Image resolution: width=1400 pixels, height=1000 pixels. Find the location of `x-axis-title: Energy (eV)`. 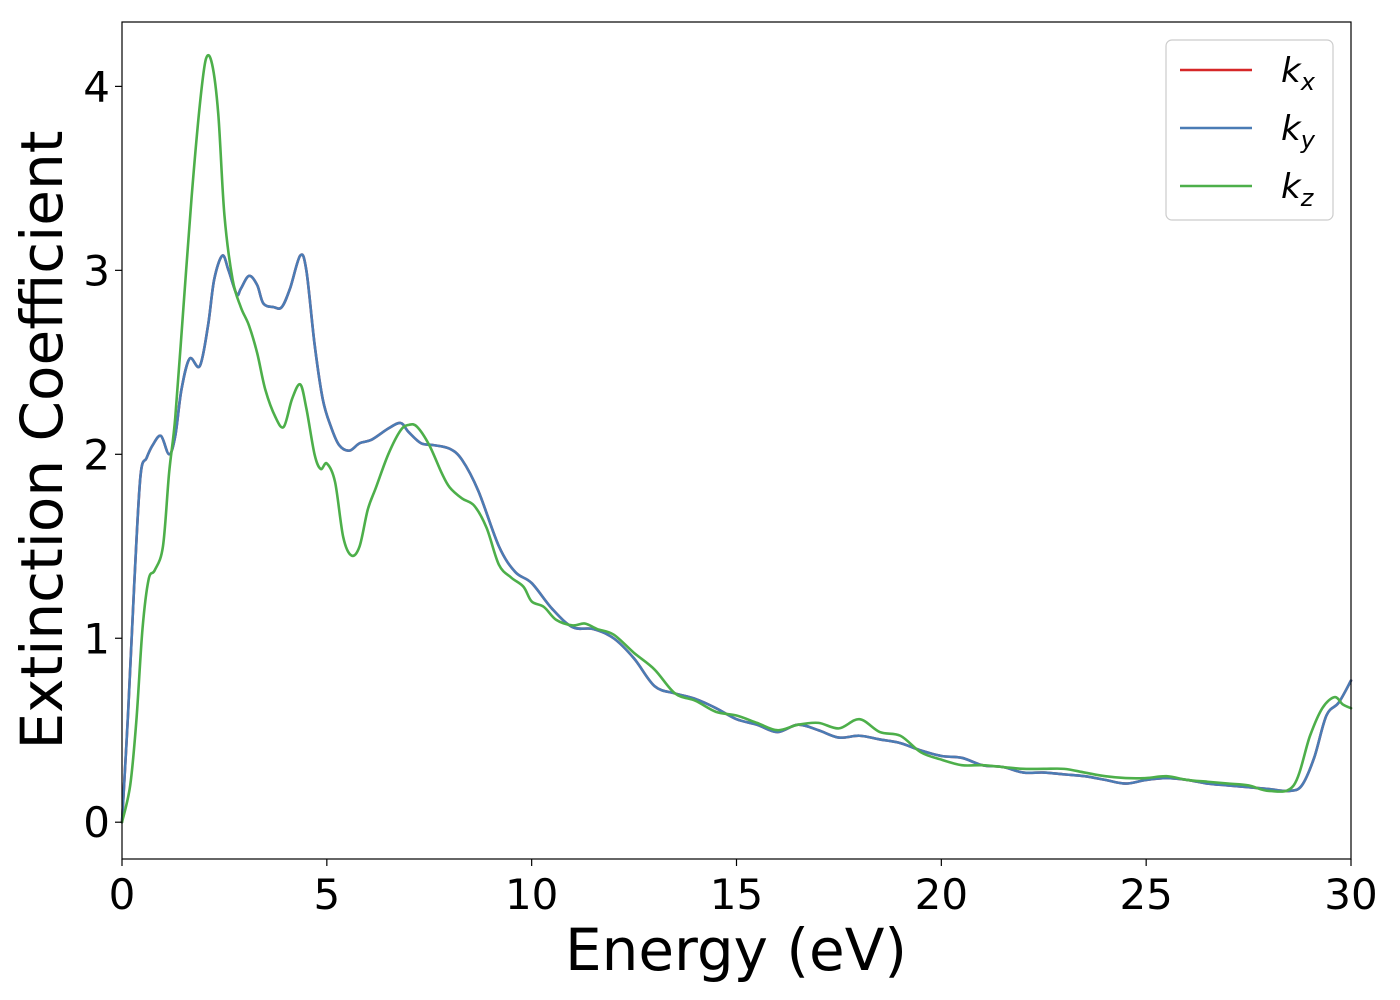

x-axis-title: Energy (eV) is located at coordinates (736, 950).